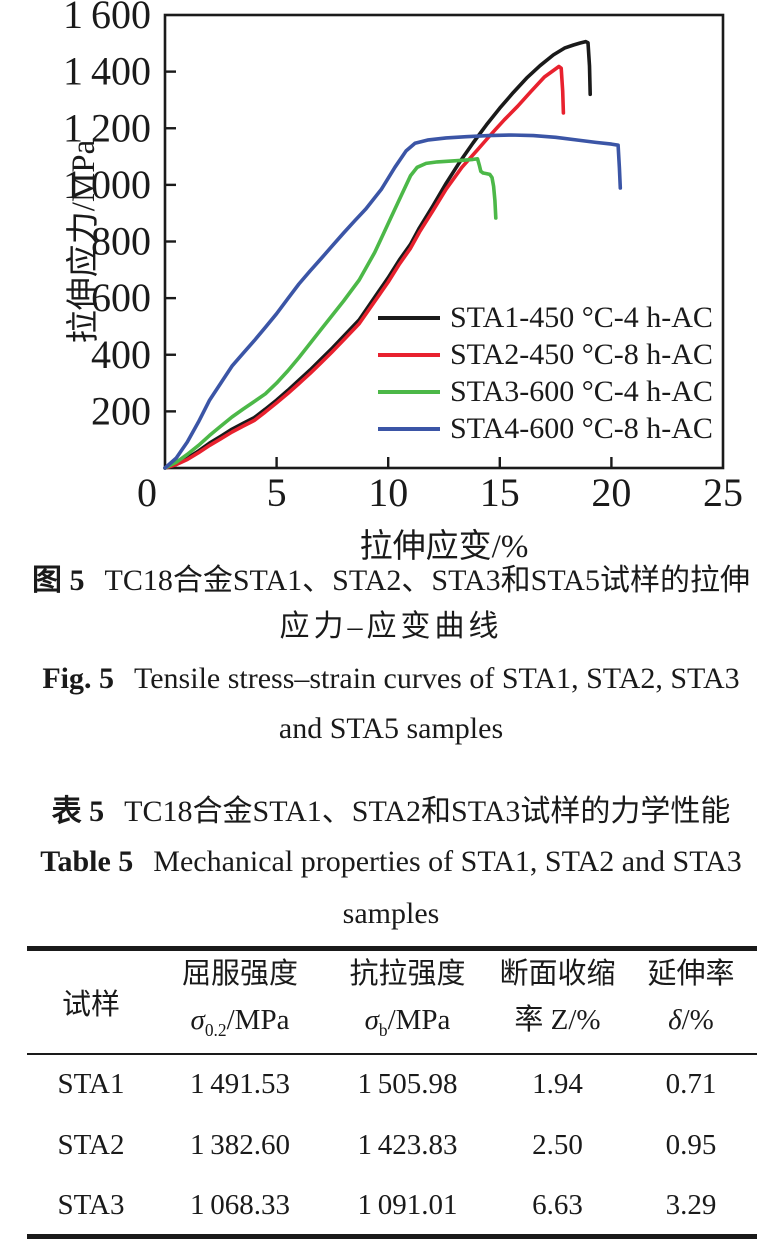  What do you see at coordinates (407, 999) in the screenshot?
I see `header-tensile-strength: 抗拉强度 σb/MPa` at bounding box center [407, 999].